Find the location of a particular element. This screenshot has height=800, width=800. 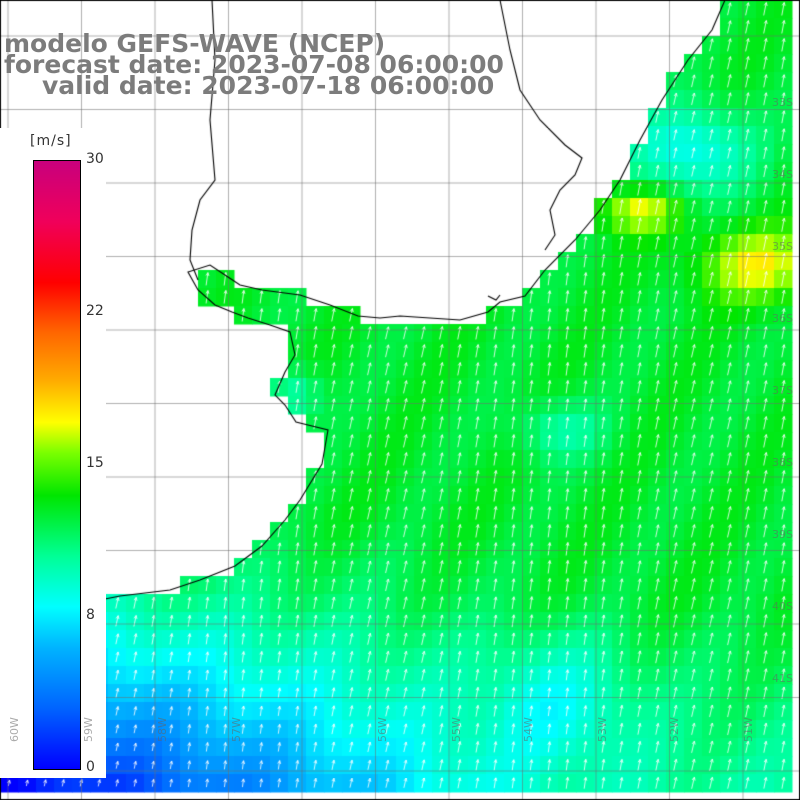

colorbar-tick-22: 22 is located at coordinates (95, 311).